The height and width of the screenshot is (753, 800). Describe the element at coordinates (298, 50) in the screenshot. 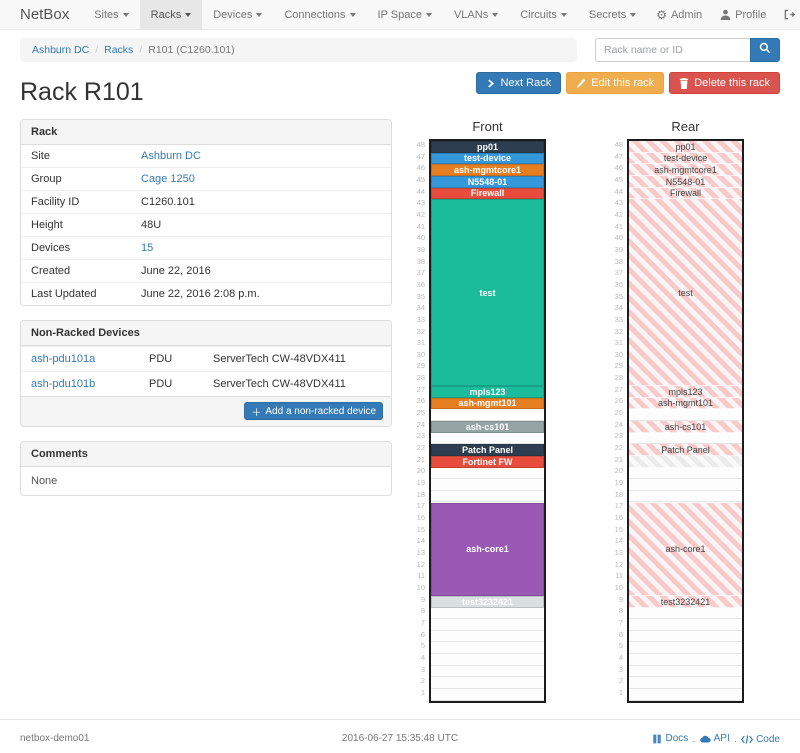

I see `breadcrumb: Ashburn DC / Racks / R101 (C1260.101)` at that location.